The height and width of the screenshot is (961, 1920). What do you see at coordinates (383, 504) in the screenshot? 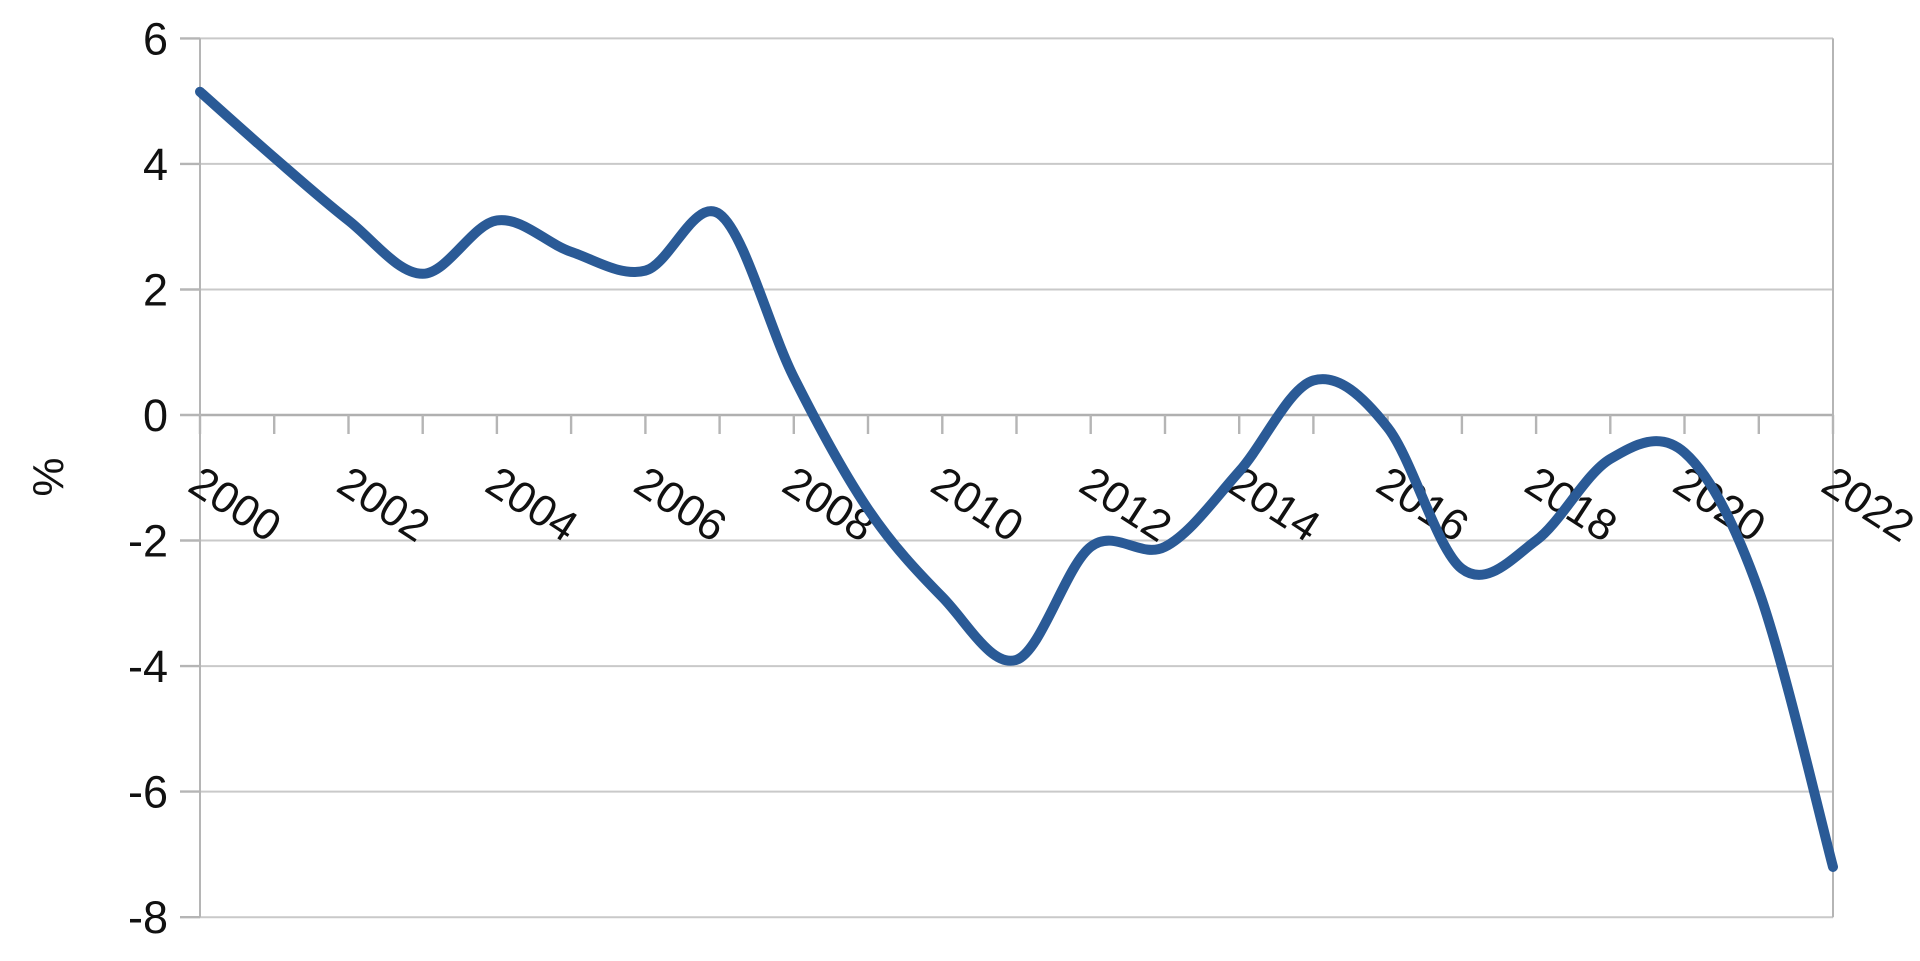
I see `x-axis-tick-label: 2002` at bounding box center [383, 504].